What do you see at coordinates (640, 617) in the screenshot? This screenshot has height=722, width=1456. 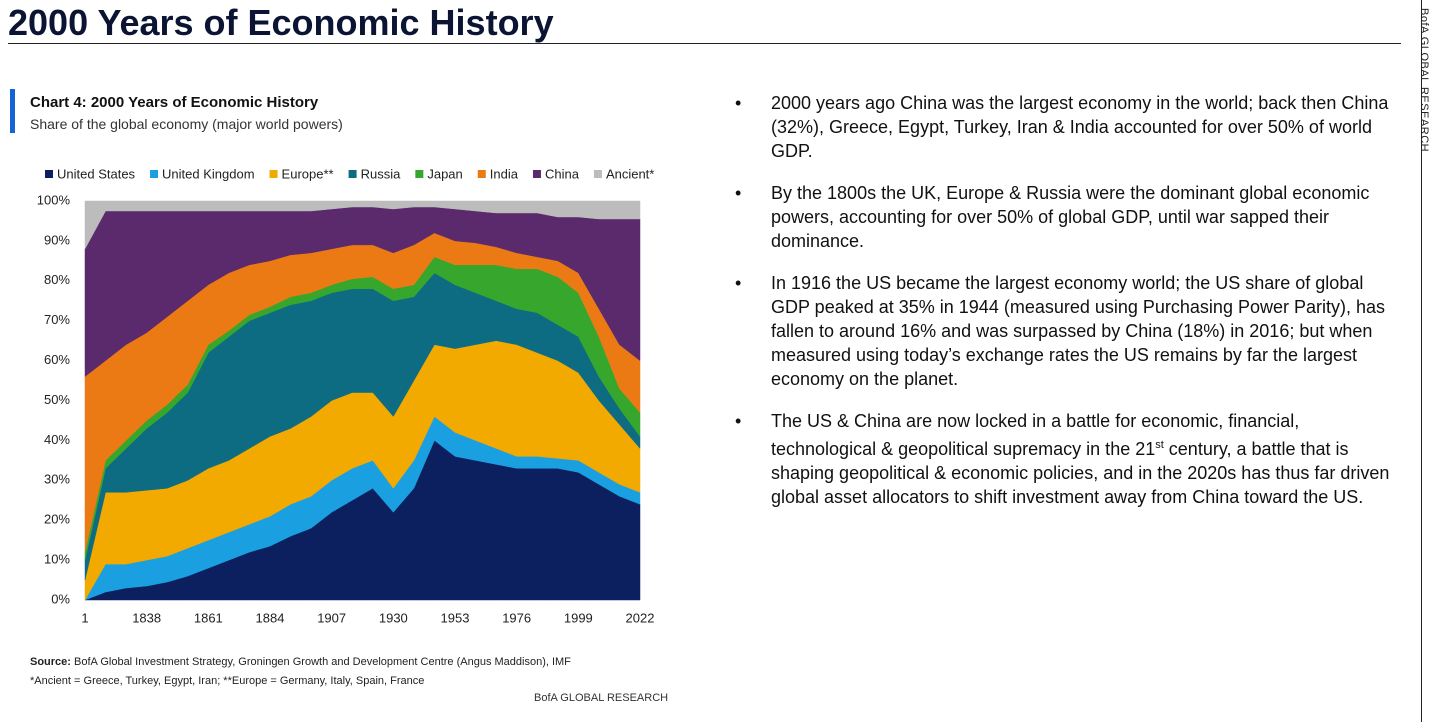 I see `x-tick-label: 2022` at bounding box center [640, 617].